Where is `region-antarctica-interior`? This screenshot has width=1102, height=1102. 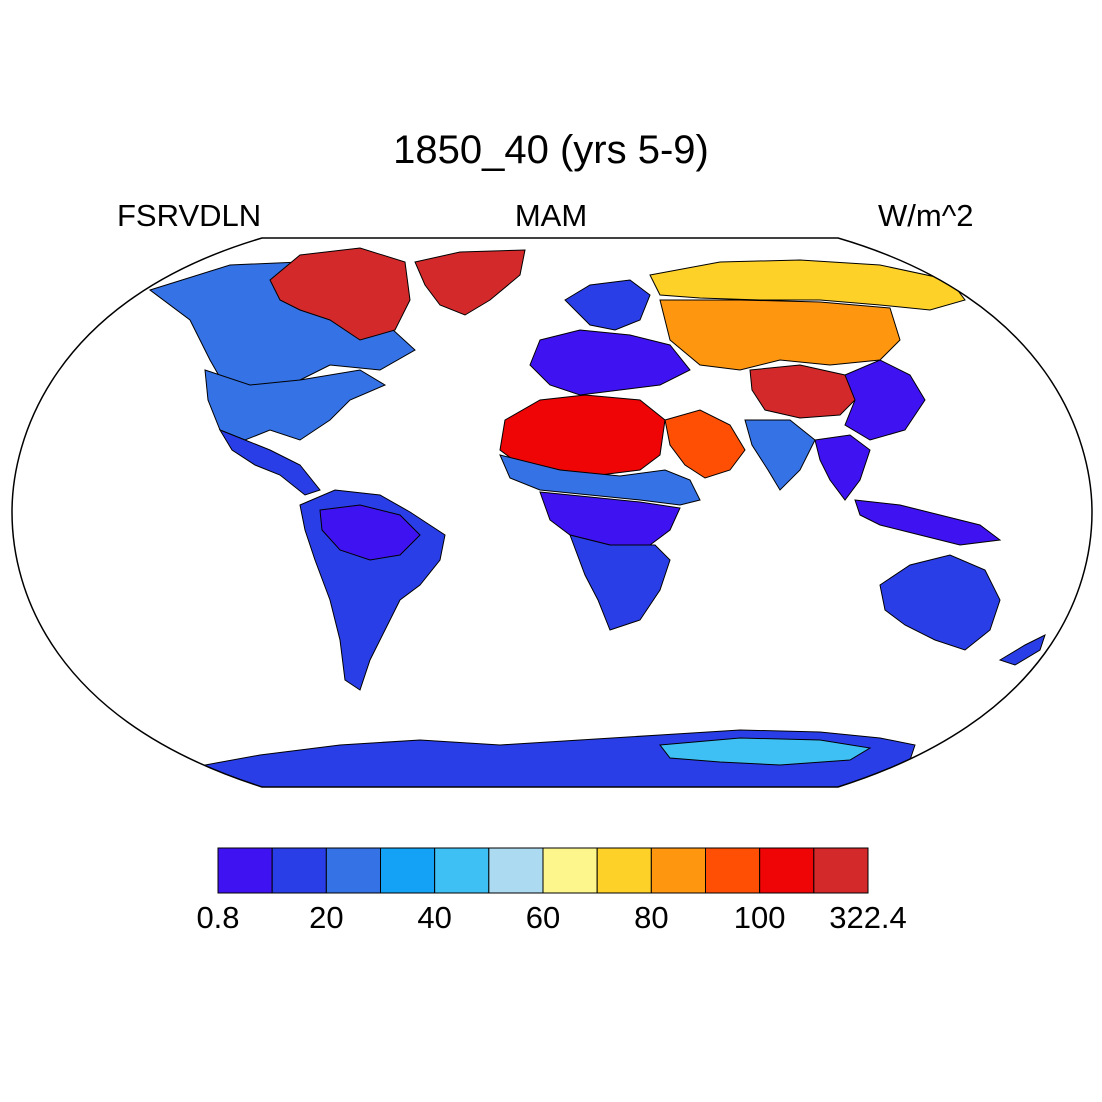 region-antarctica-interior is located at coordinates (765, 751).